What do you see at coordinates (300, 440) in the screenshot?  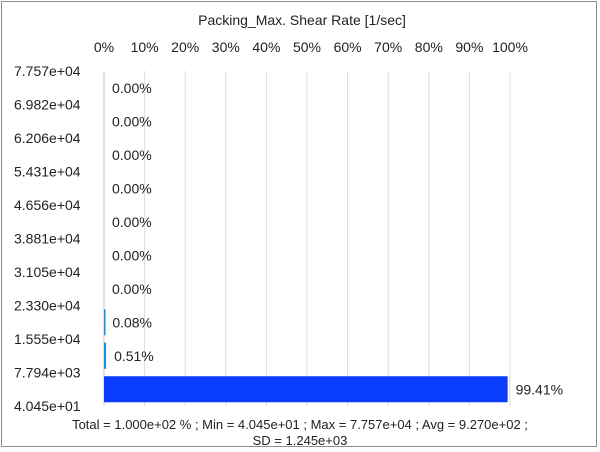 I see `footer-stats-line2: SD = 1.245e+03` at bounding box center [300, 440].